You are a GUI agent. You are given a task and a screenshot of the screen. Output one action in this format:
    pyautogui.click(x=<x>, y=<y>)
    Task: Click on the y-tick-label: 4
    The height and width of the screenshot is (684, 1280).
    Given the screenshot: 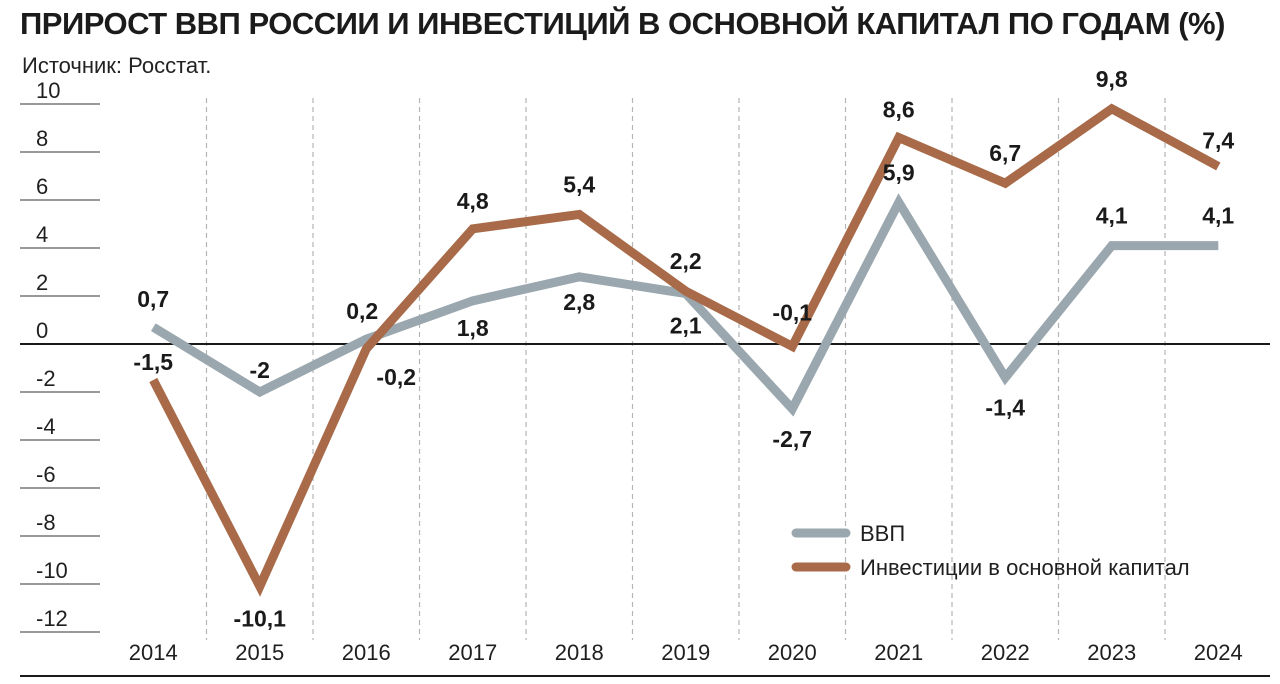 What is the action you would take?
    pyautogui.click(x=42, y=234)
    